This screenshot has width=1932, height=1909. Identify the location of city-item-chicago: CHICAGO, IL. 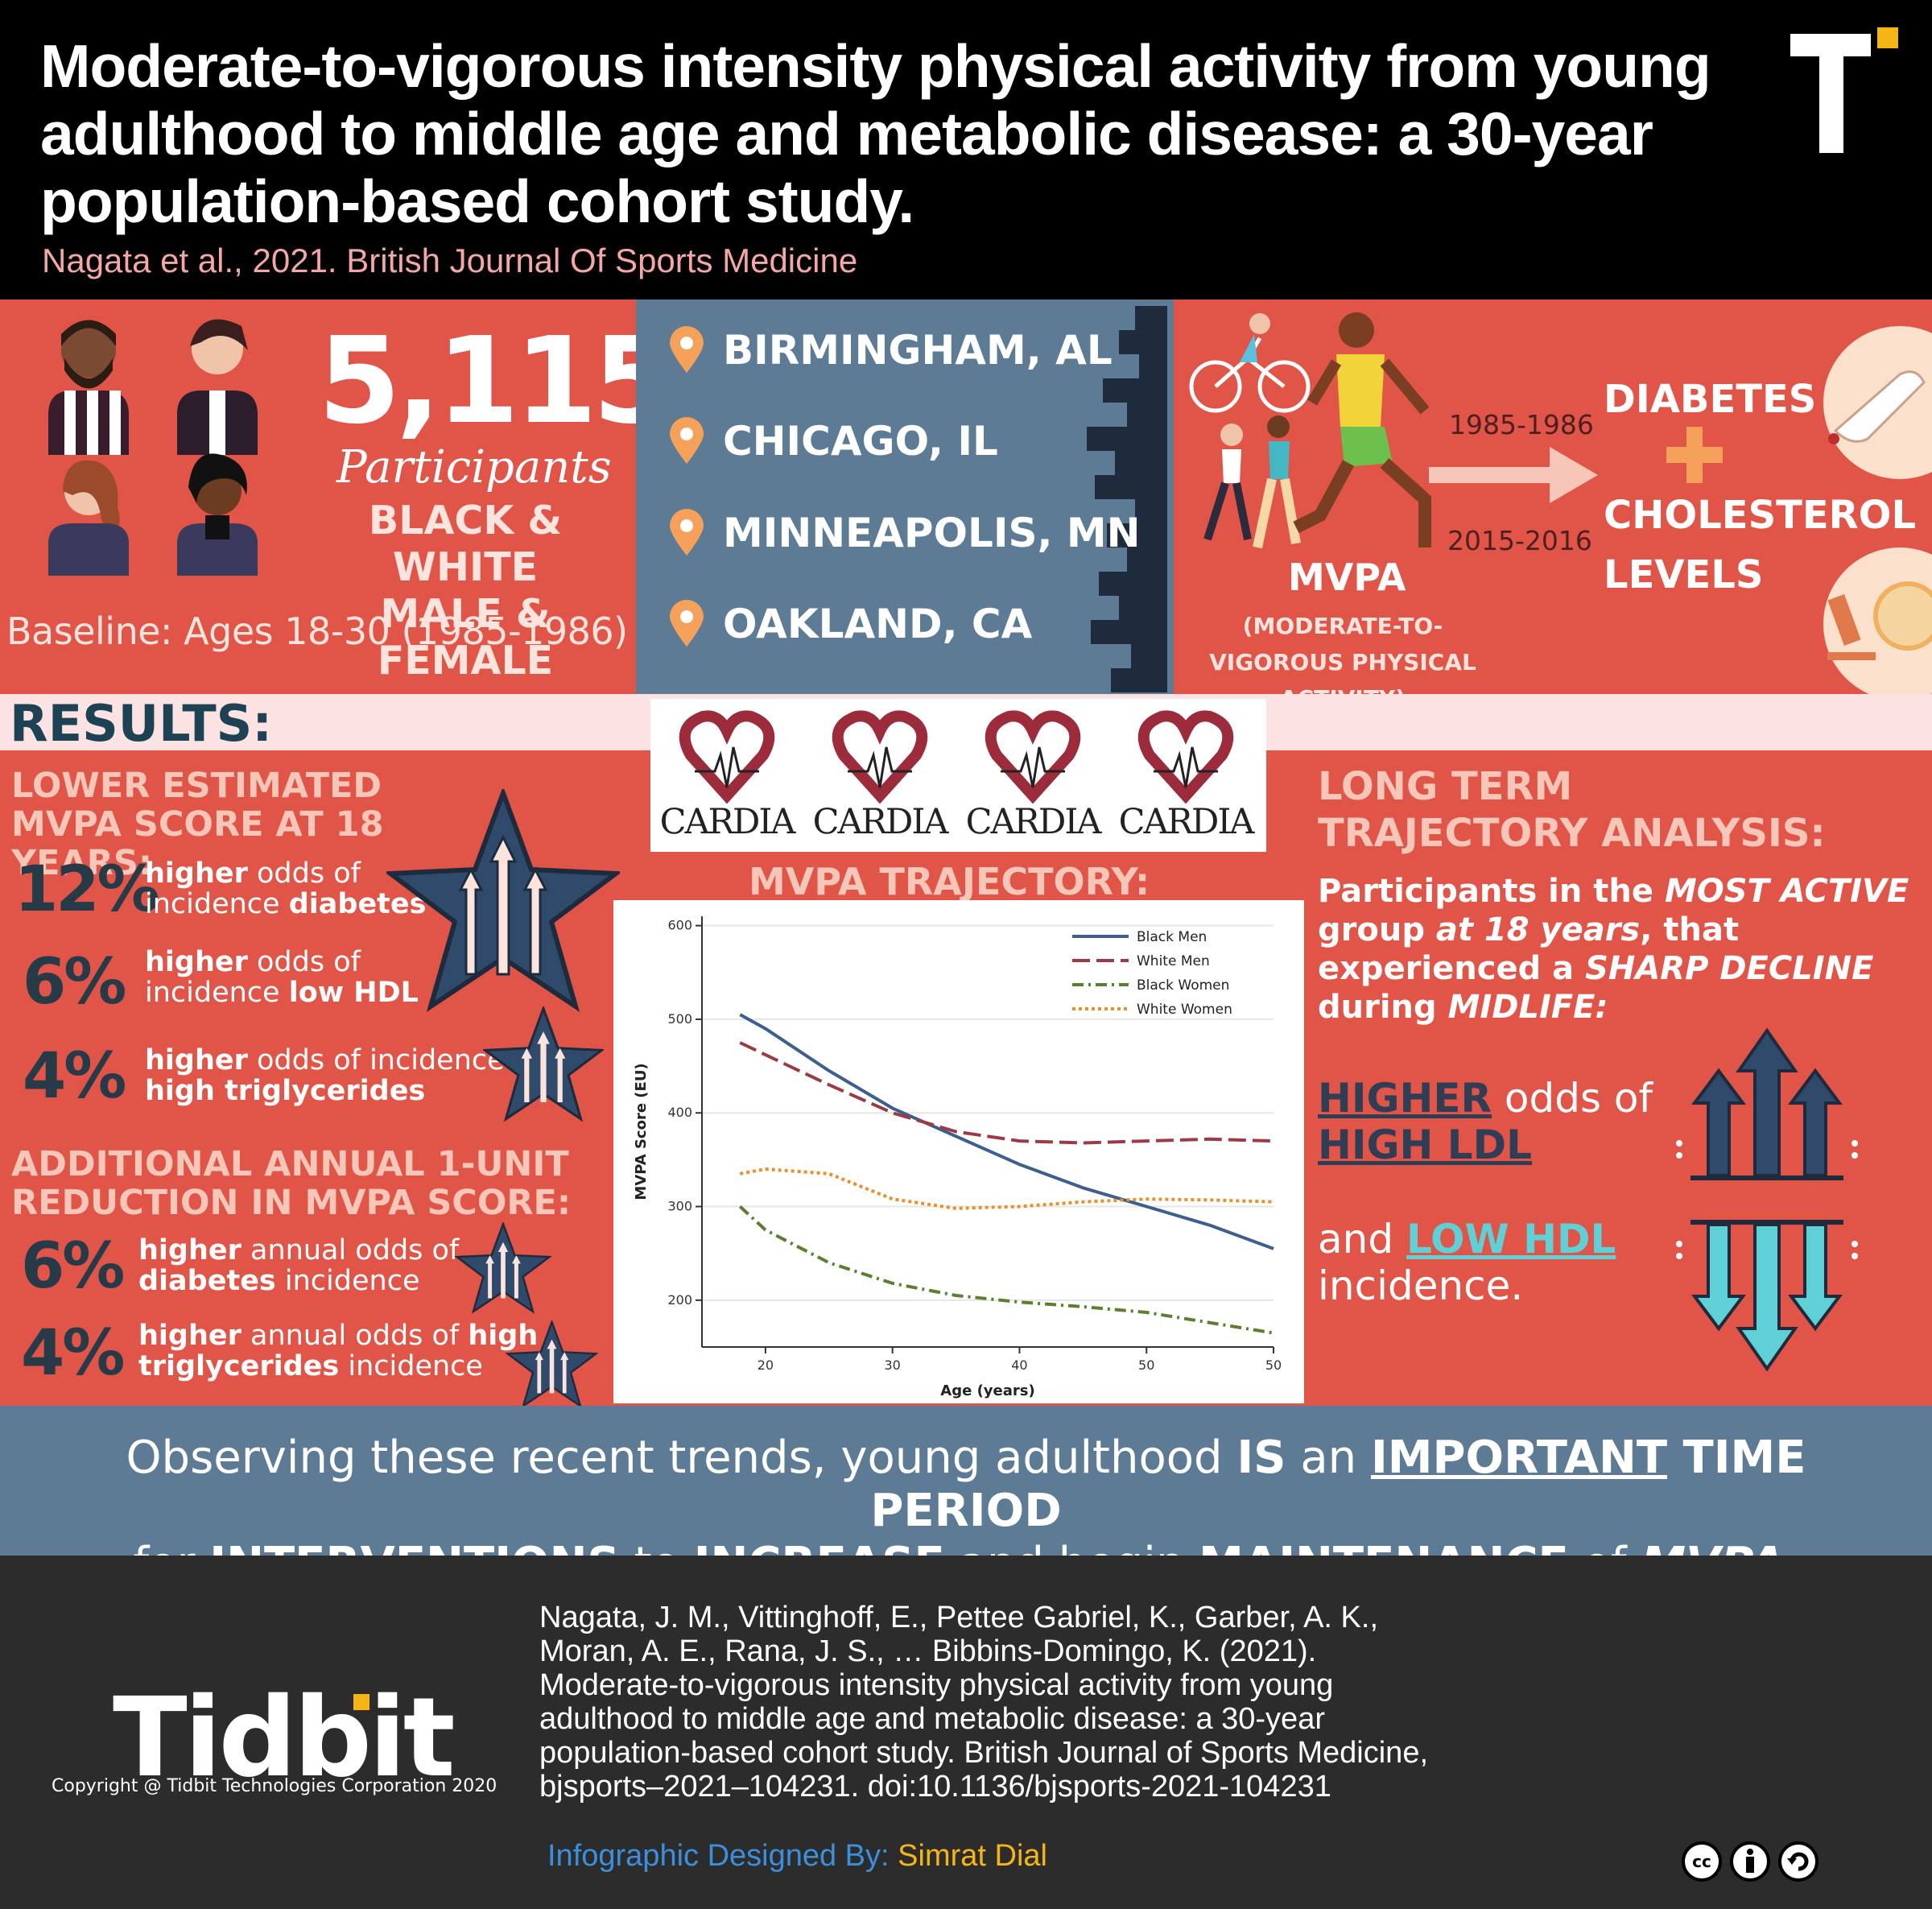
(833, 441).